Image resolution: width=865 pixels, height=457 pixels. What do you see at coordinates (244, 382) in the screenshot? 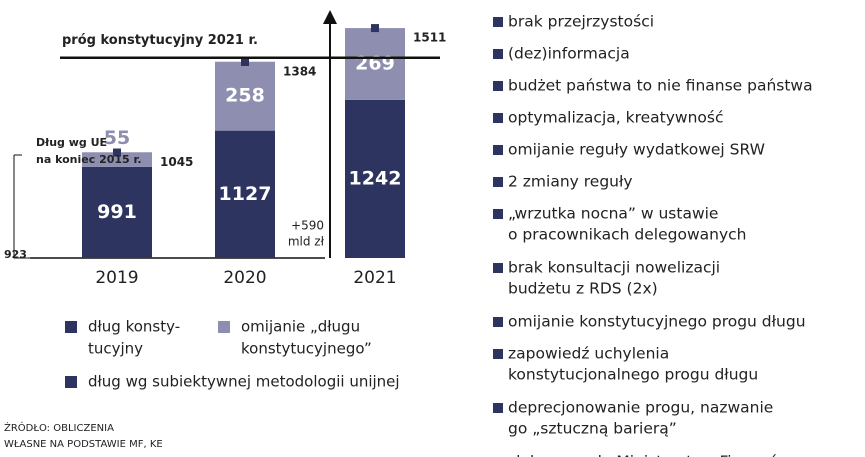
I see `legend-label: dług wg subiektywnej metodologii unijnej` at bounding box center [244, 382].